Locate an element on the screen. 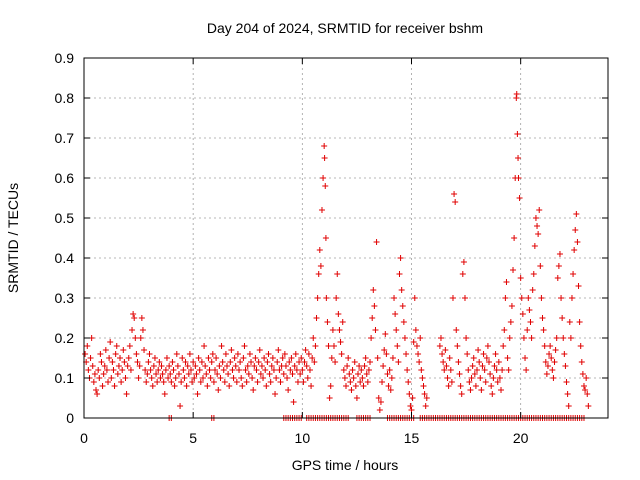 This screenshot has width=640, height=480. y-tick-label: 0.3 is located at coordinates (65, 298).